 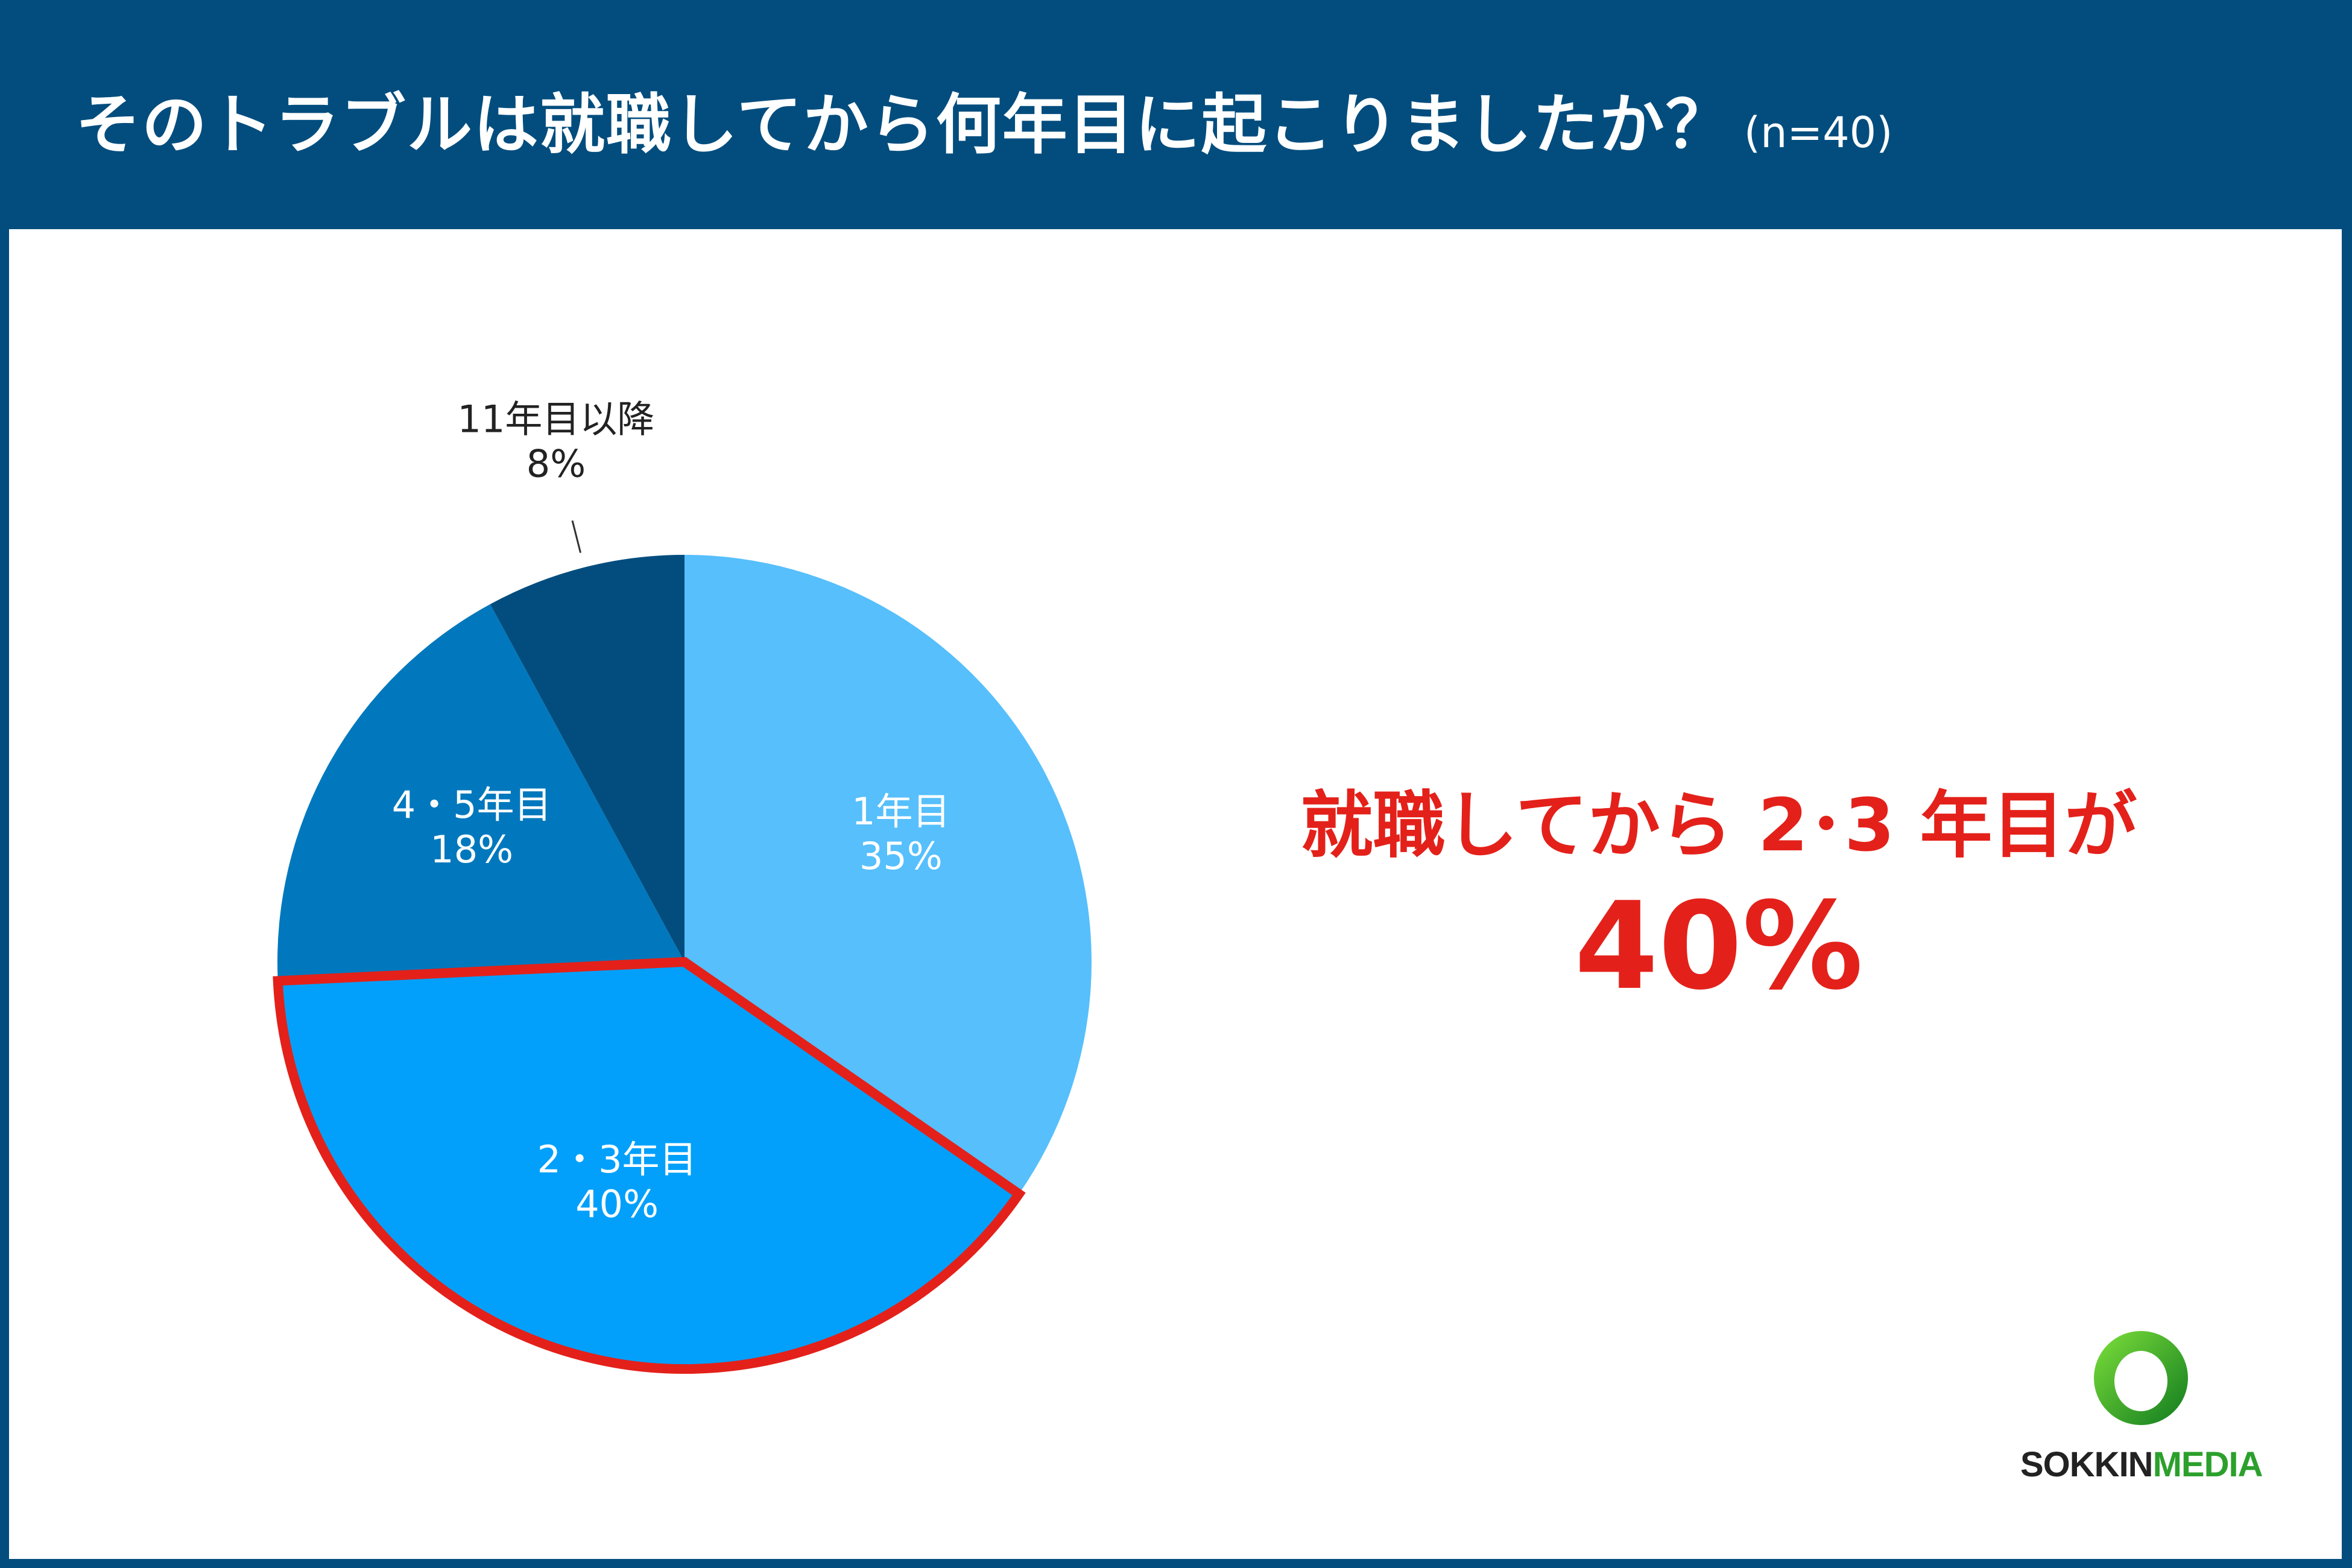 I want to click on sokkin-media-logo: SOKKINMEDIA, so click(x=2141, y=1405).